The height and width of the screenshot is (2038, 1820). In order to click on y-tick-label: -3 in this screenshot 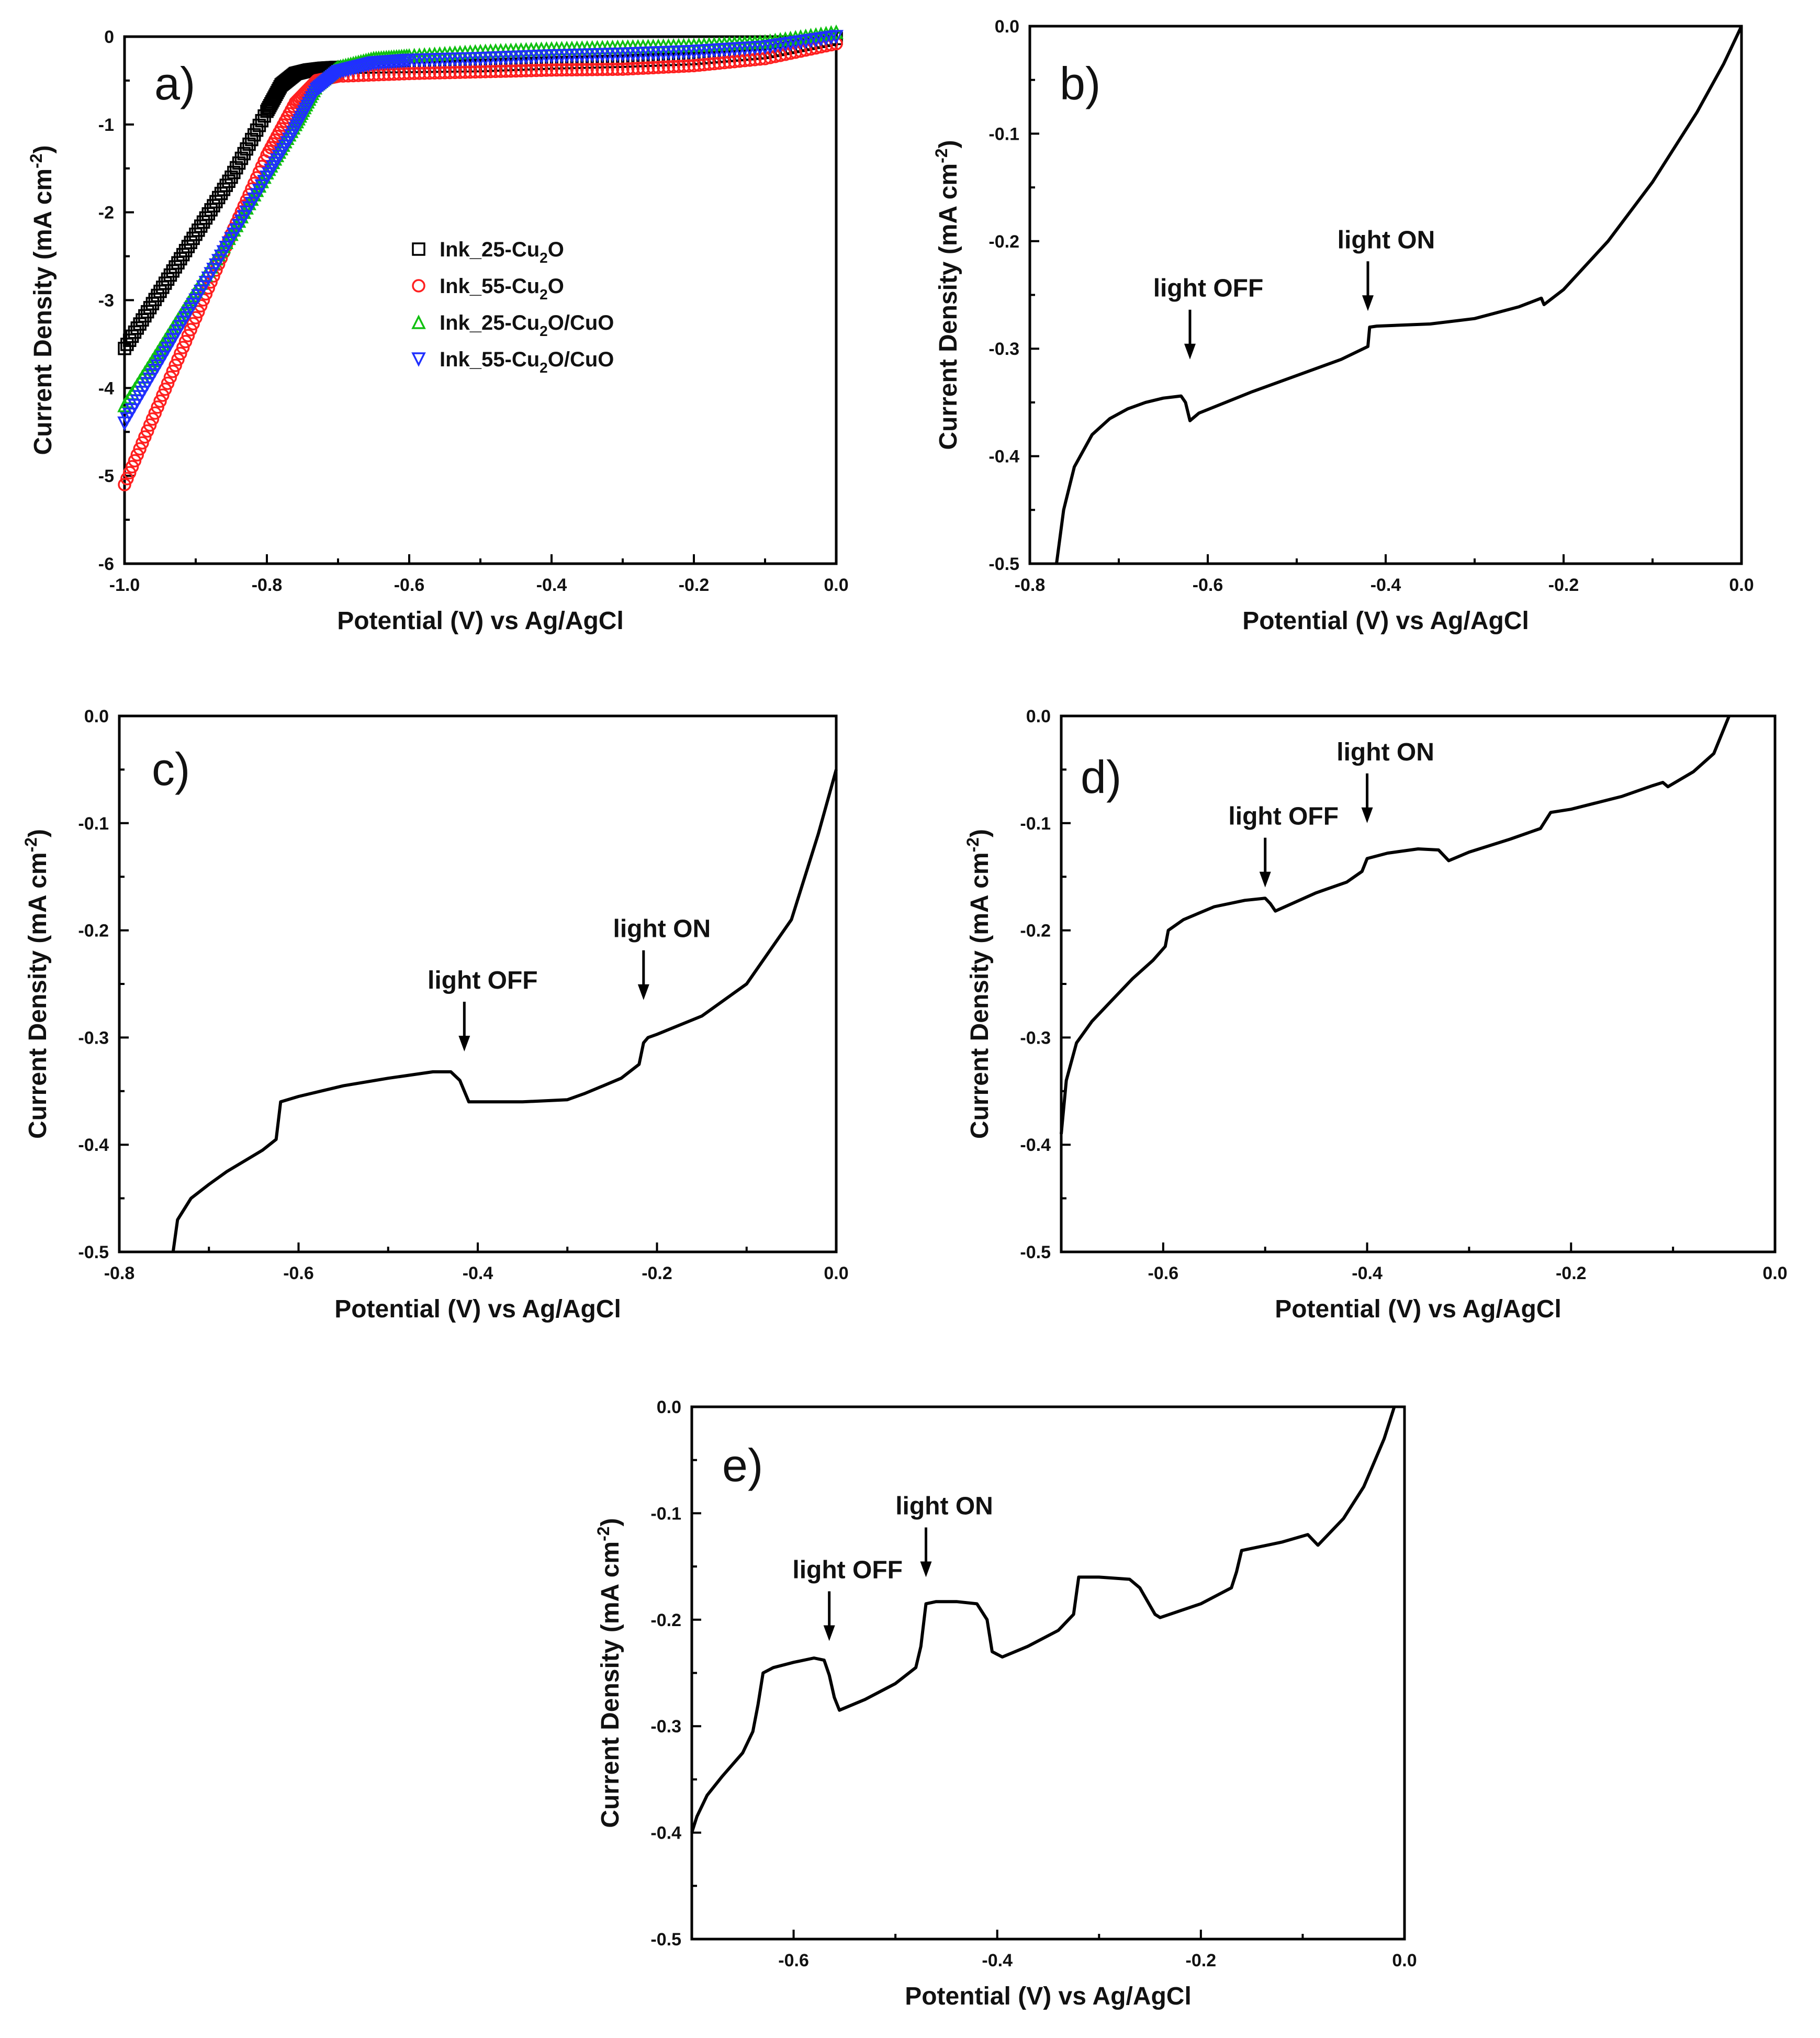, I will do `click(106, 301)`.